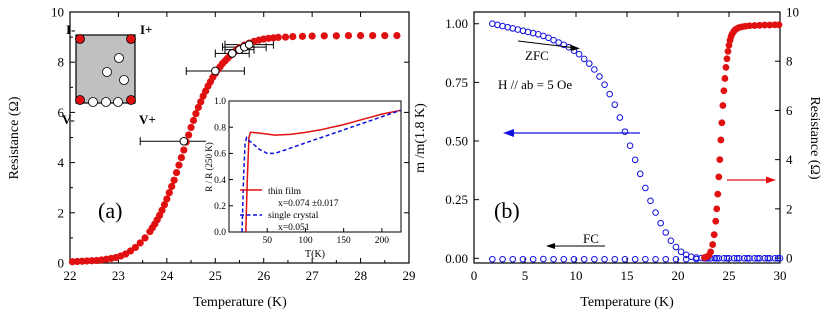  I want to click on x-tick-label: 20, so click(678, 275).